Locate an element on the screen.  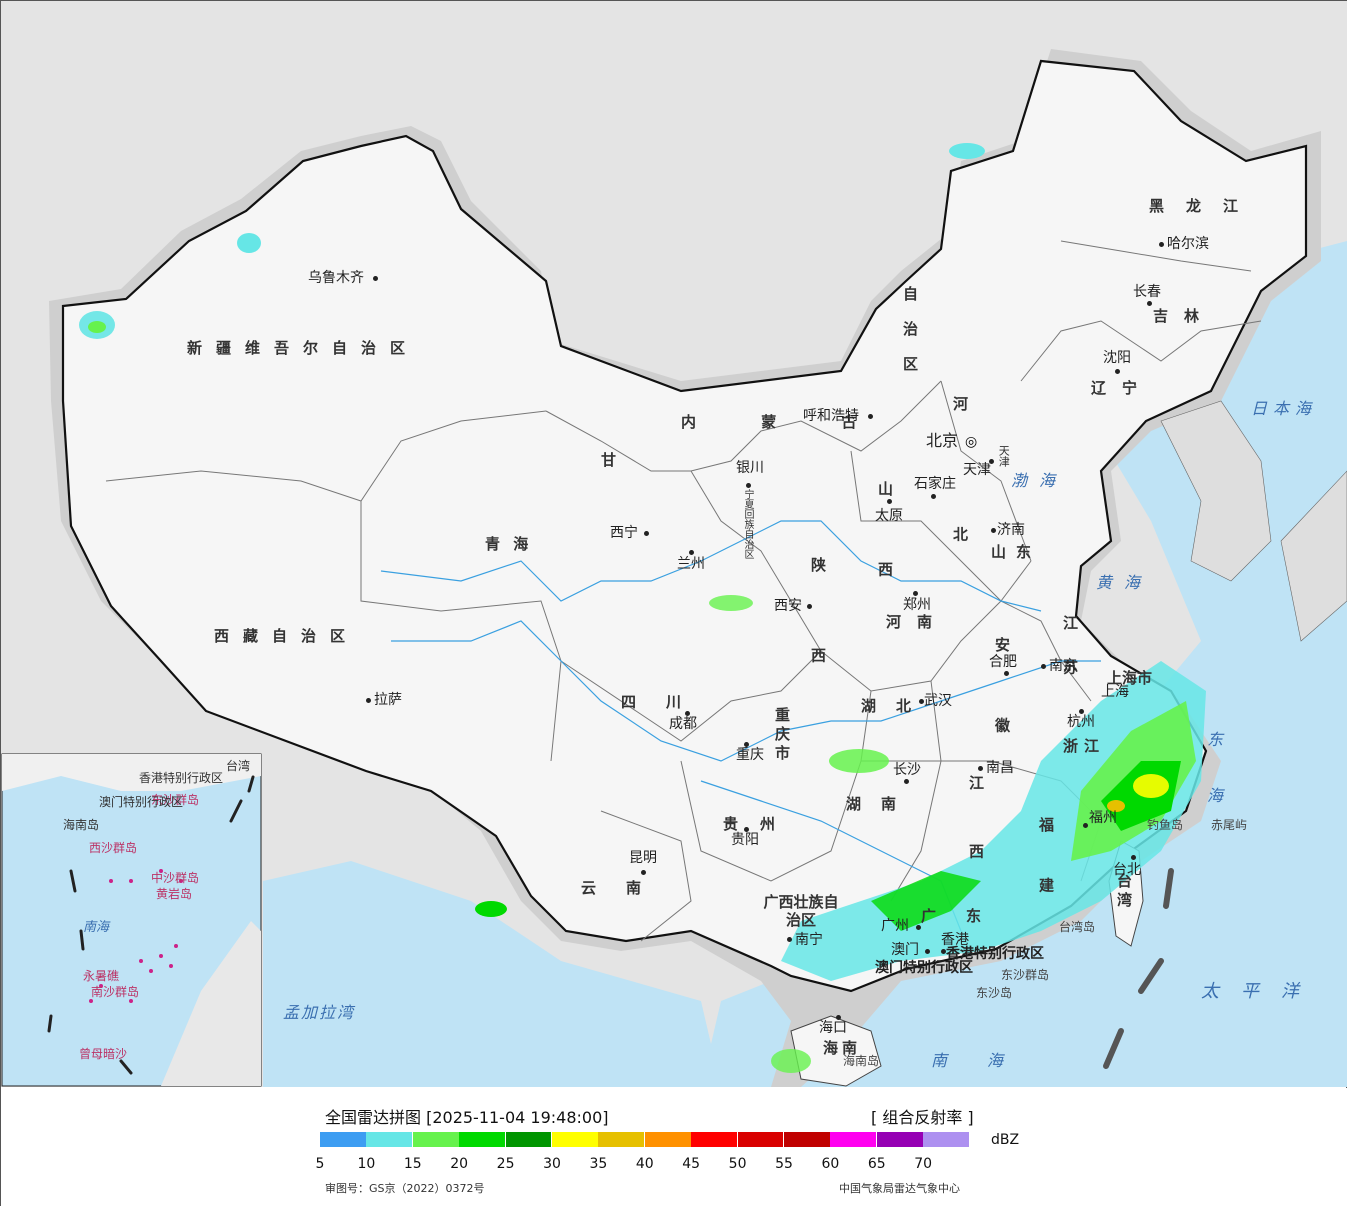
city-fuzhou: 福州 is located at coordinates (1103, 818).